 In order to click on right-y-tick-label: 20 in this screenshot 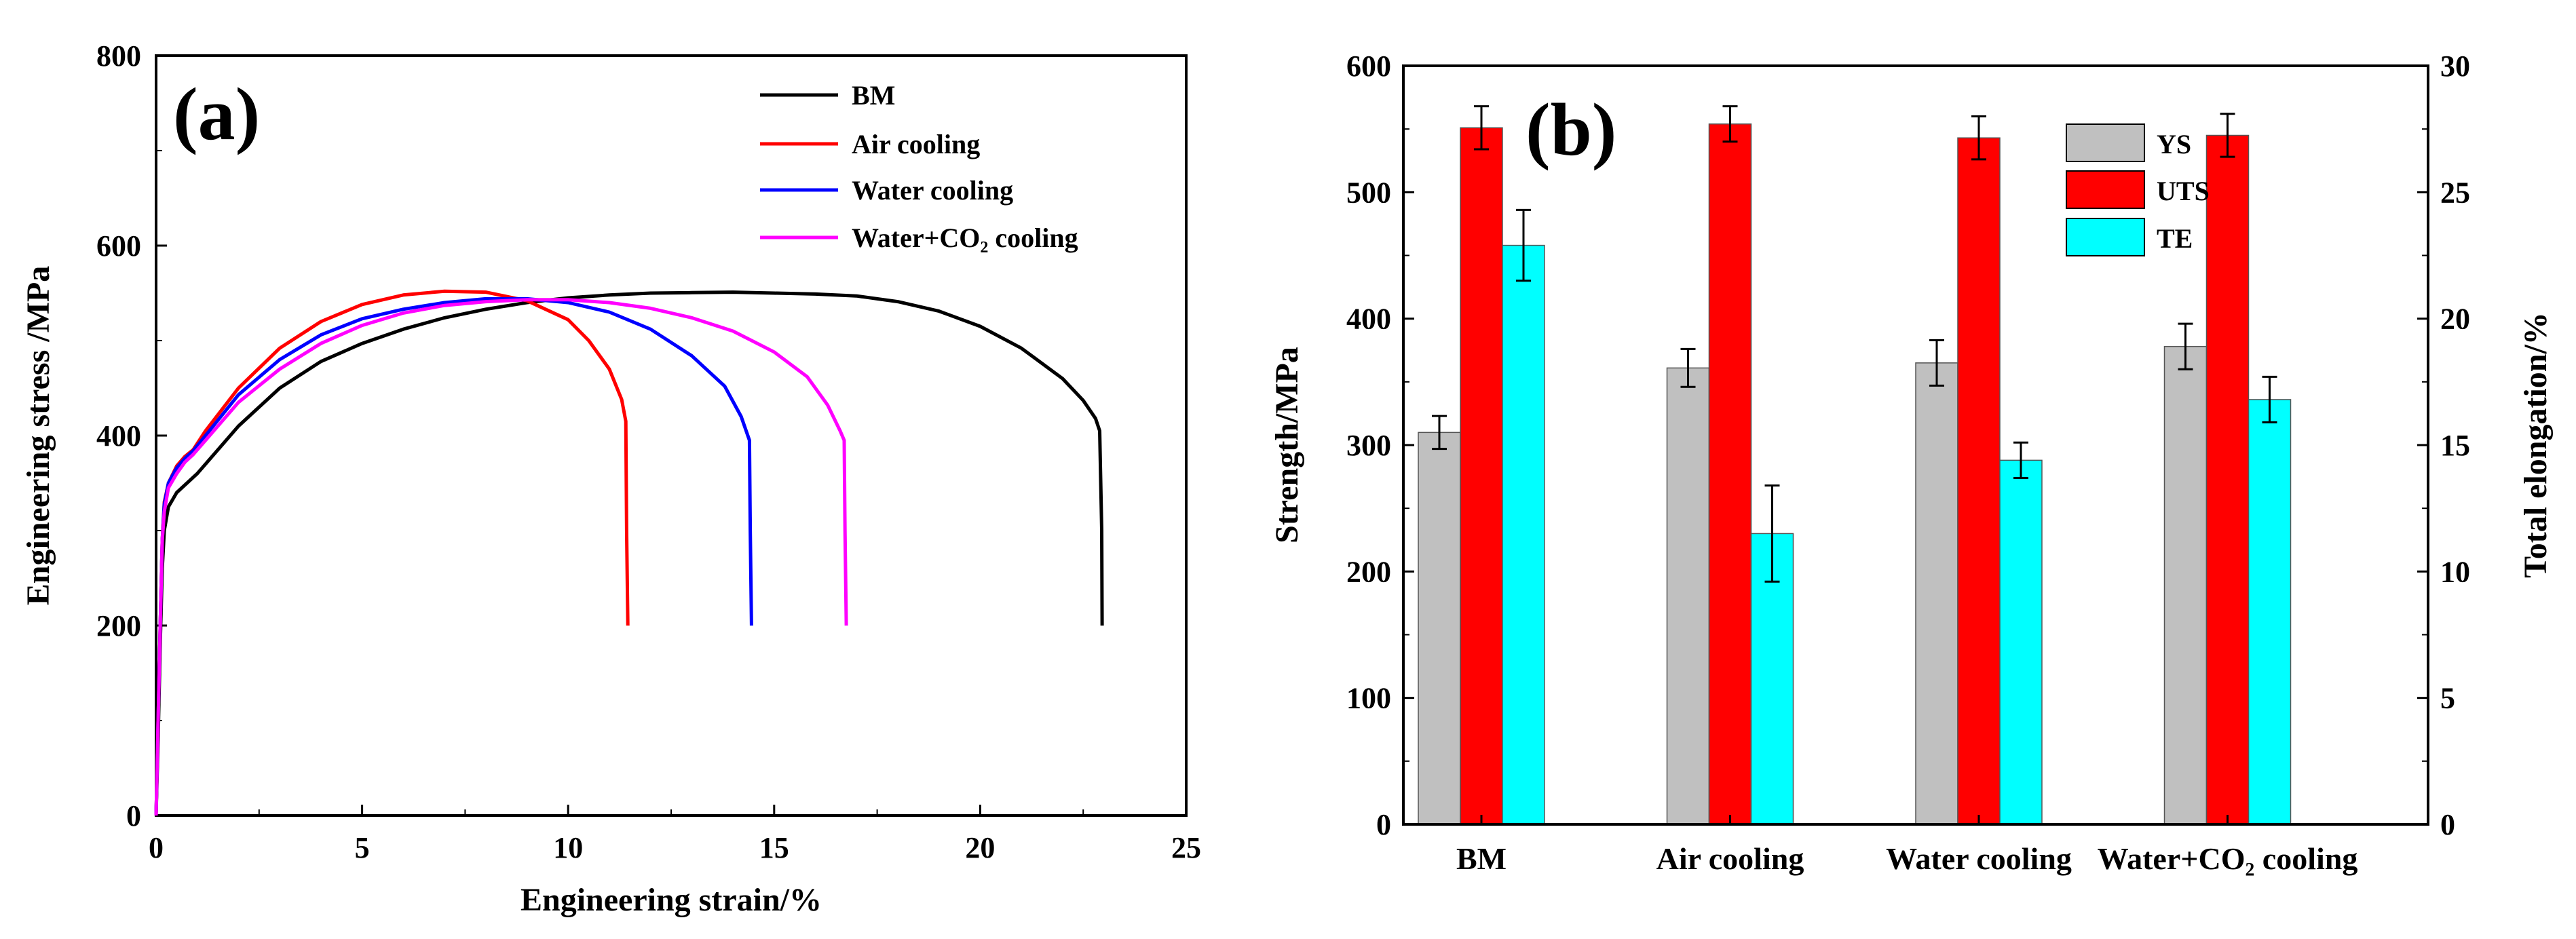, I will do `click(2455, 319)`.